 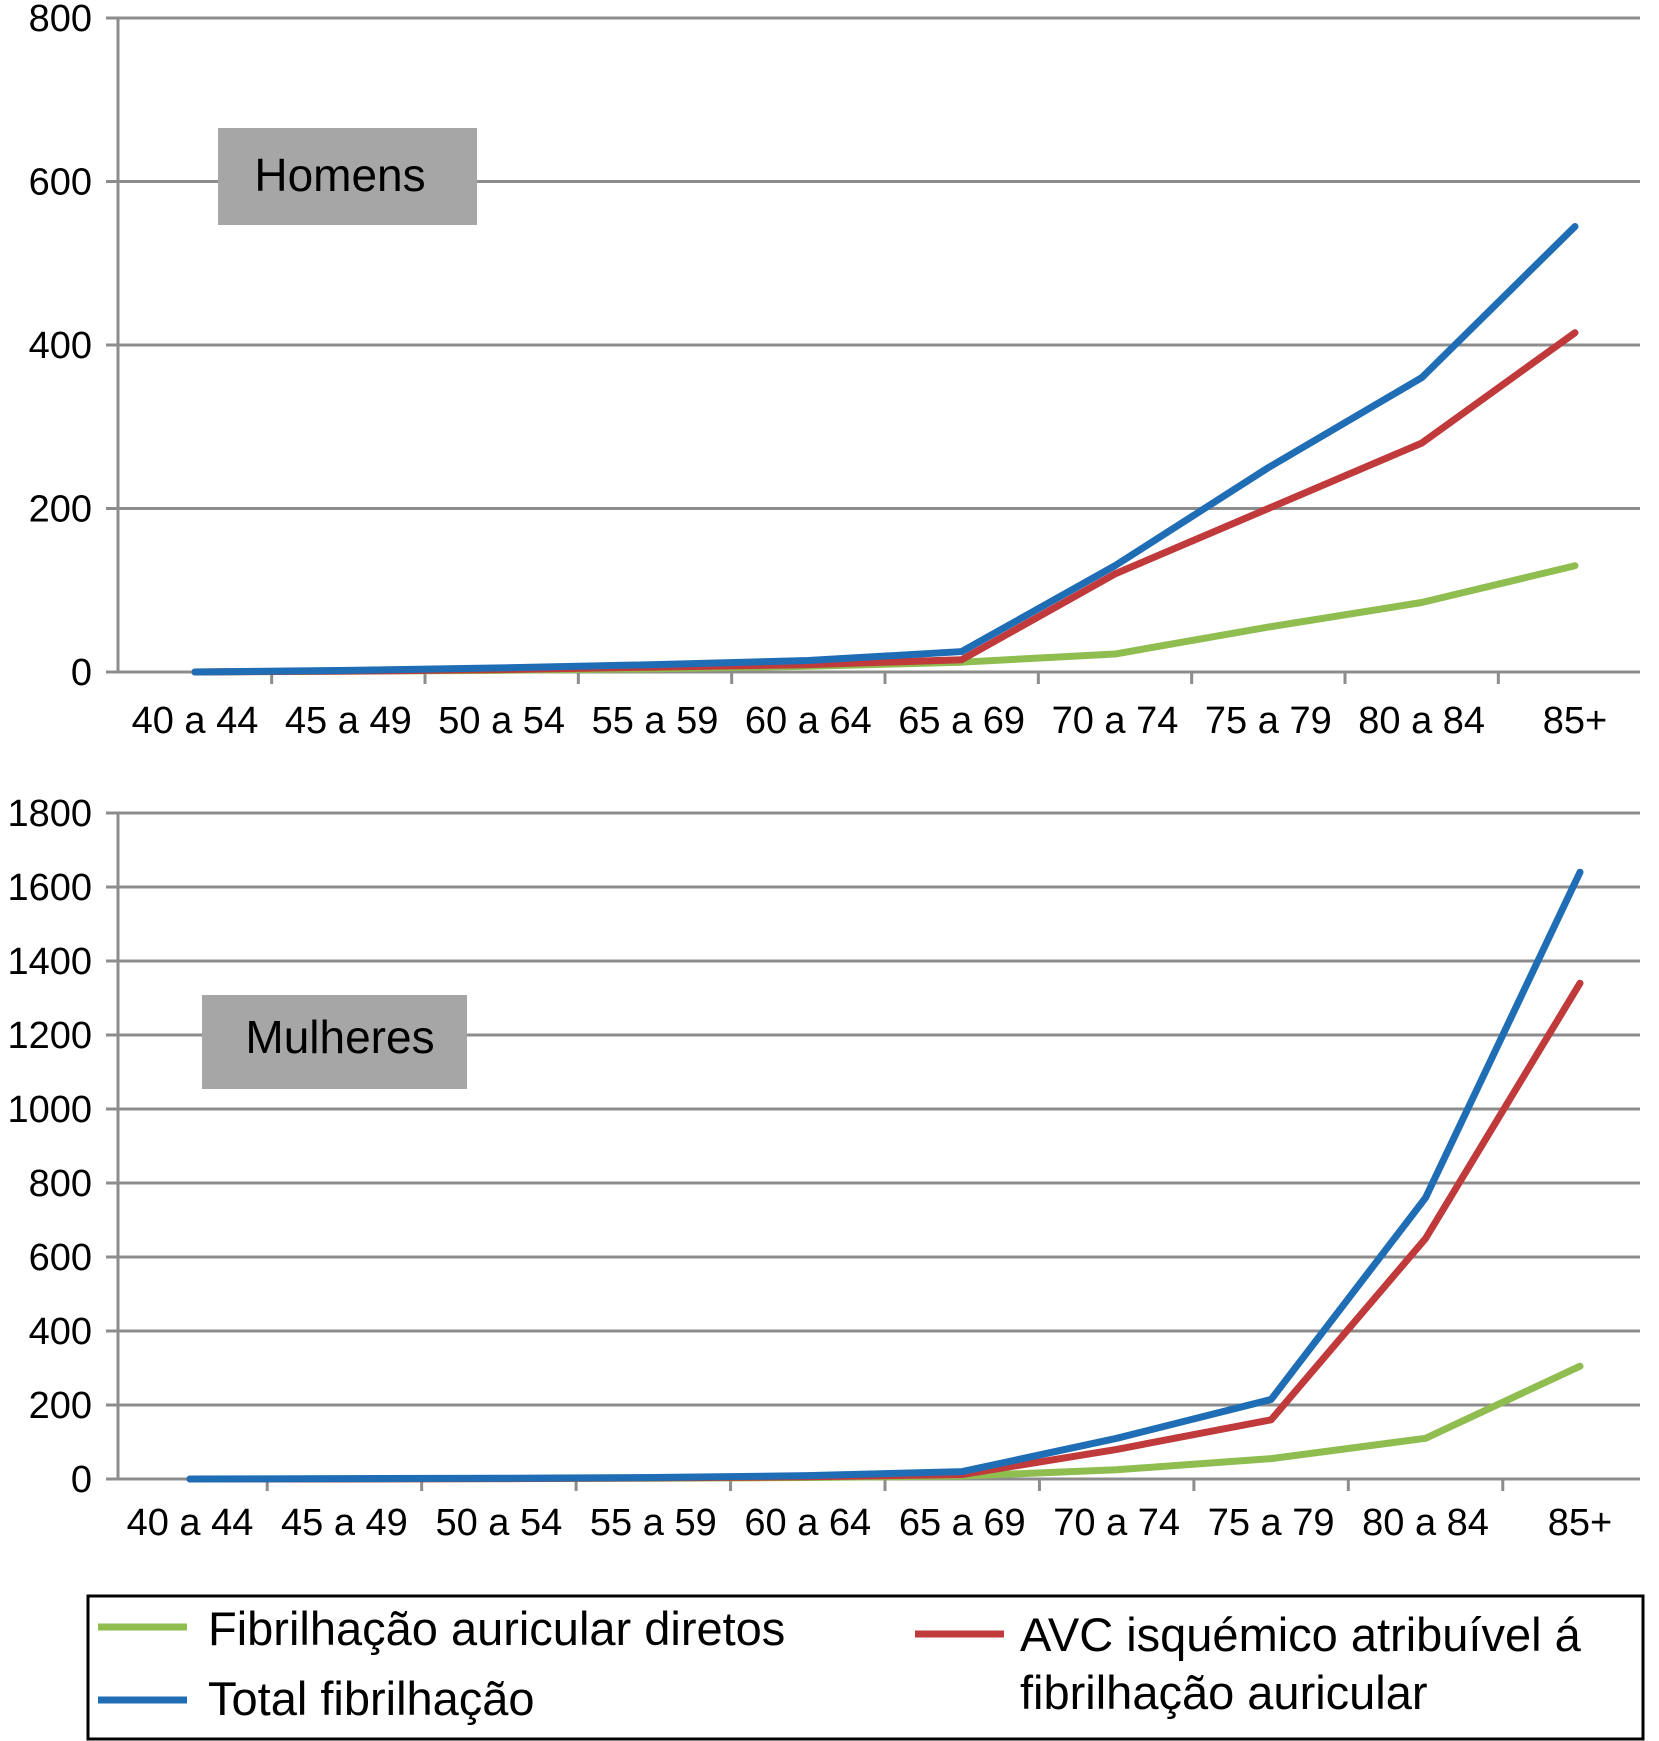 I want to click on y-tick-label: 1400, so click(x=49, y=962).